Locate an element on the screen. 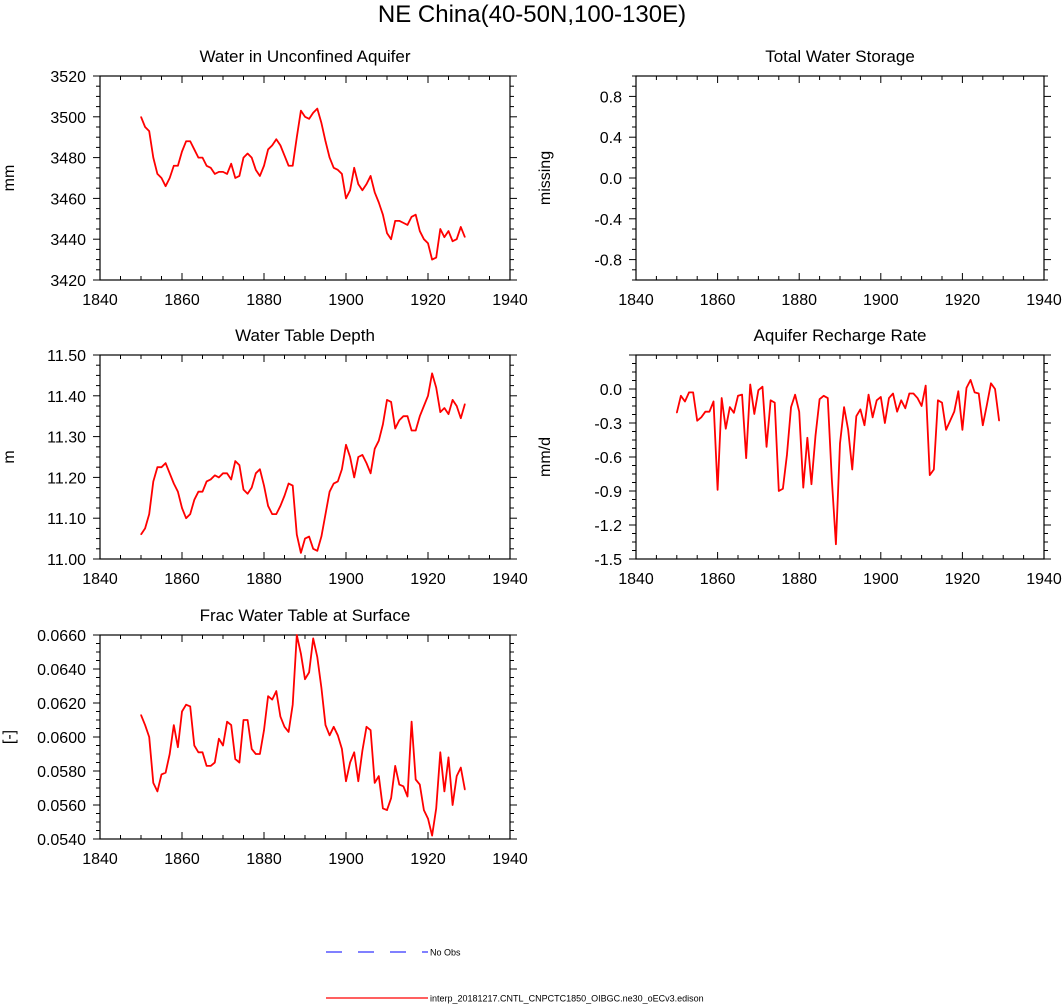 Image resolution: width=1063 pixels, height=1006 pixels. y-tick-label: 11.40 is located at coordinates (66, 397).